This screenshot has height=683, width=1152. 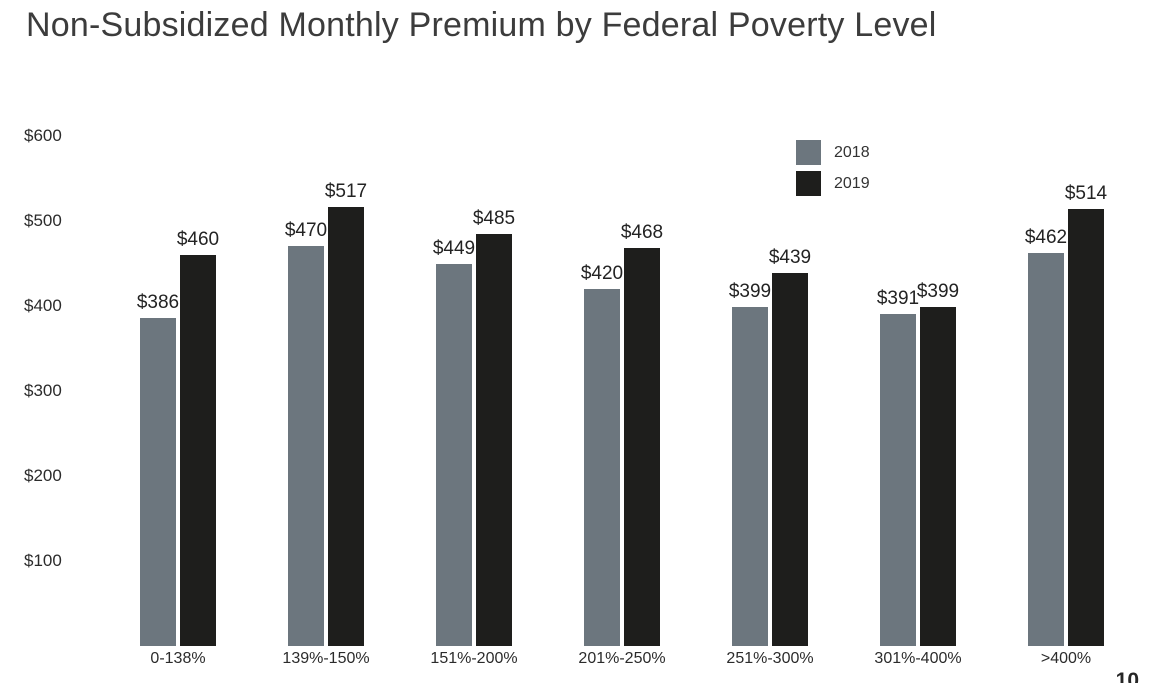 What do you see at coordinates (1046, 237) in the screenshot?
I see `bar-value-label-2018->400%: $462` at bounding box center [1046, 237].